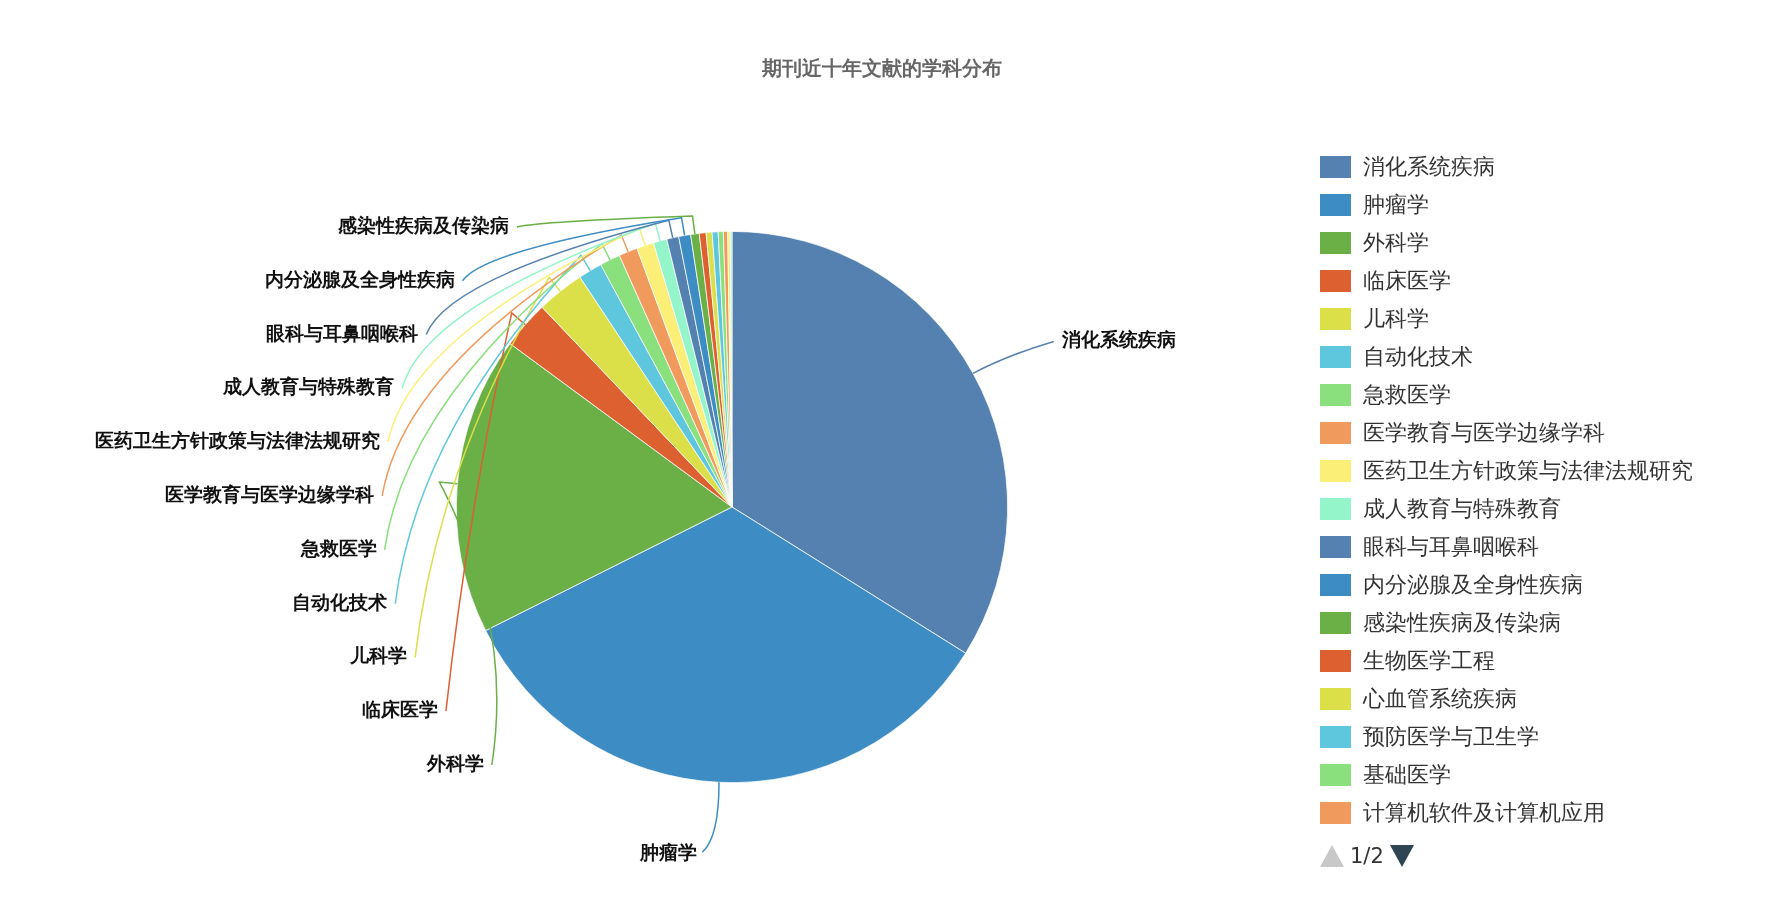 The height and width of the screenshot is (905, 1765). What do you see at coordinates (1407, 281) in the screenshot?
I see `legend-label: 临床医学` at bounding box center [1407, 281].